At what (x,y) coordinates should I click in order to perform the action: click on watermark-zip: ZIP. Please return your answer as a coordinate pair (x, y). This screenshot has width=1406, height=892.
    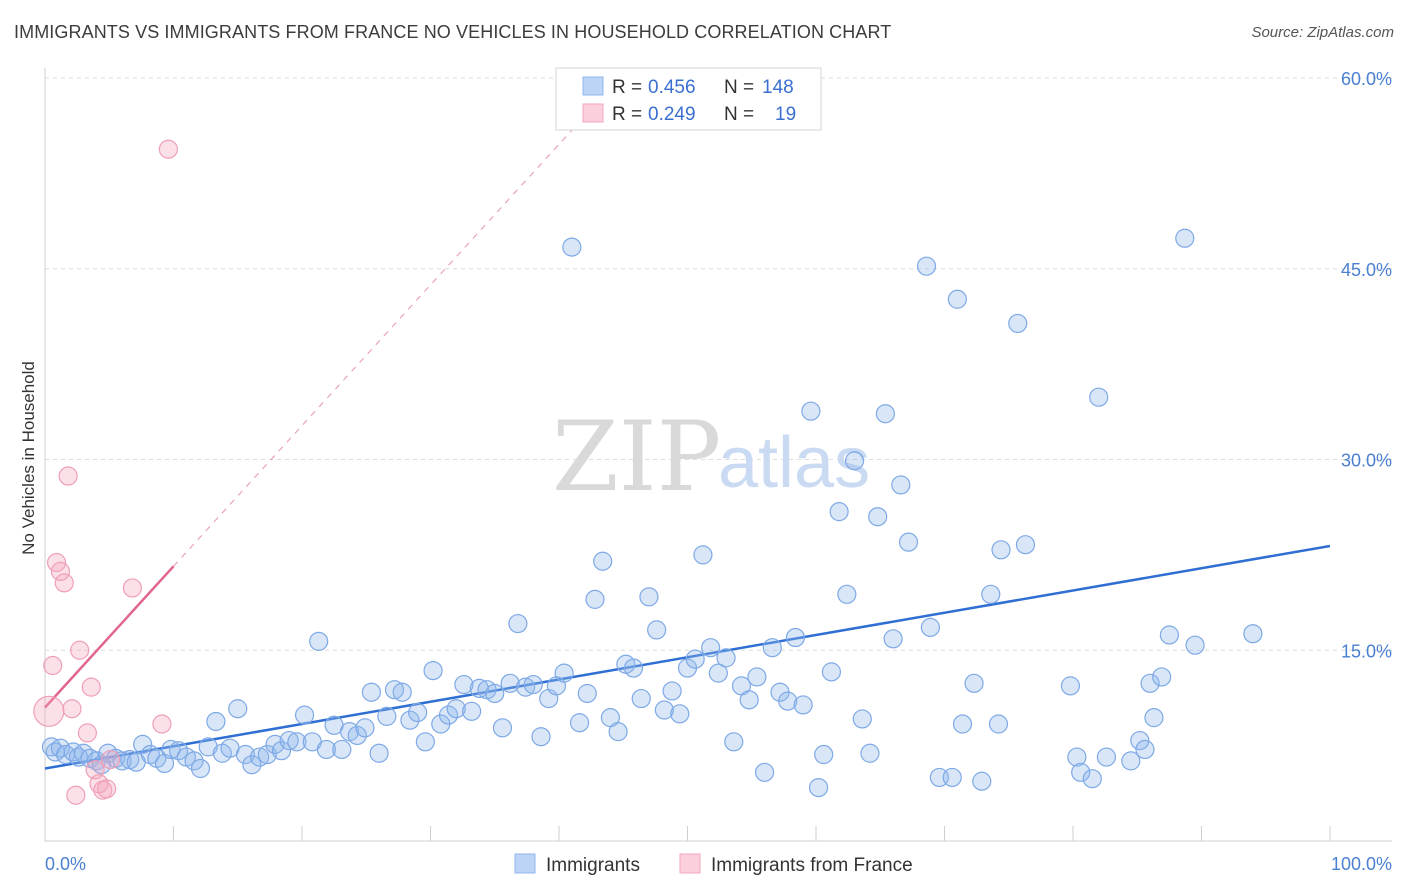
    Looking at the image, I should click on (636, 457).